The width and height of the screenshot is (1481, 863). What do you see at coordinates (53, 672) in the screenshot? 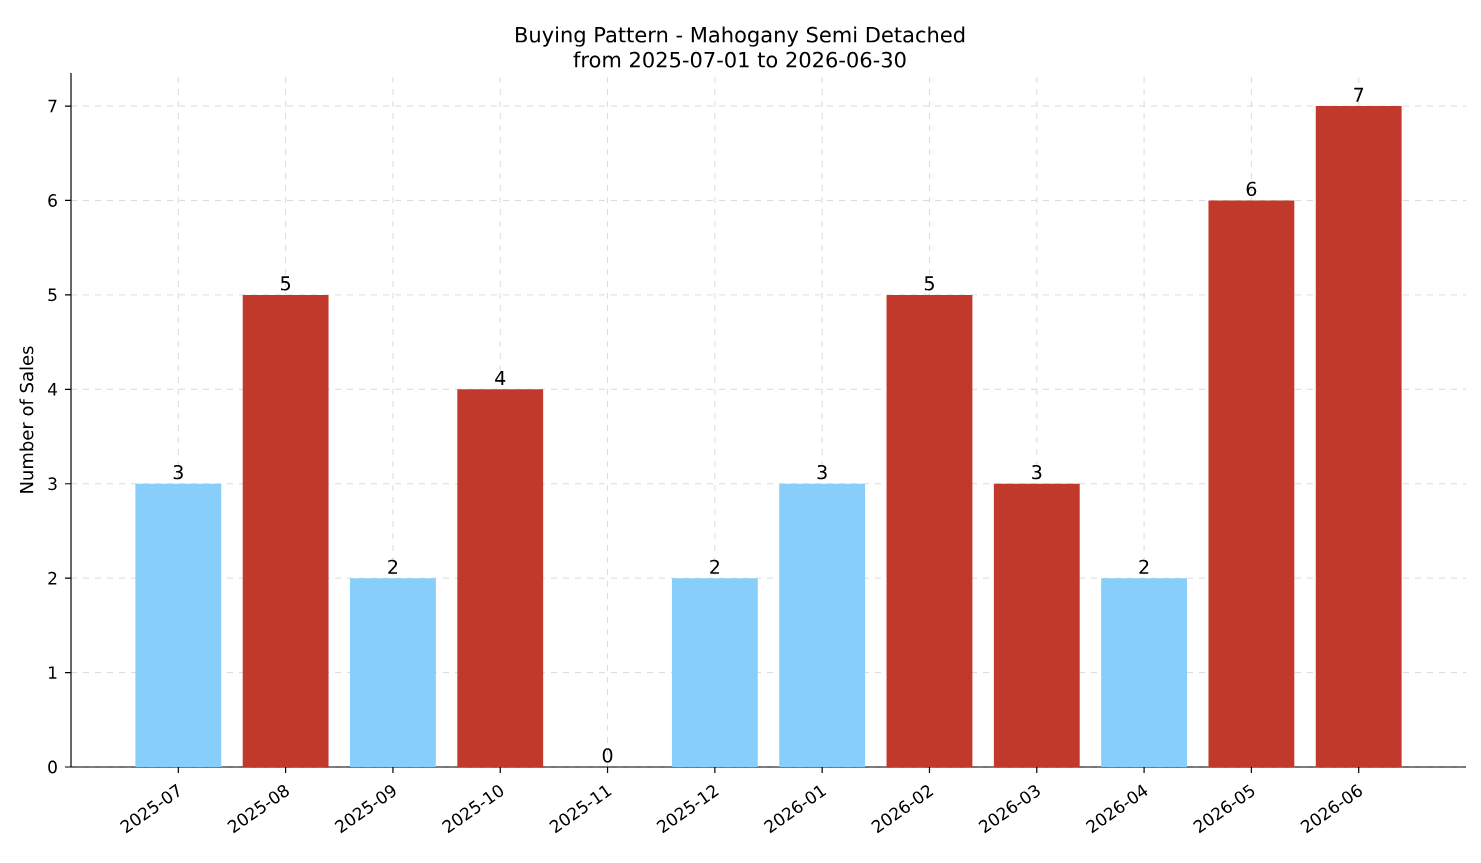
I see `y-tick-label: 1` at bounding box center [53, 672].